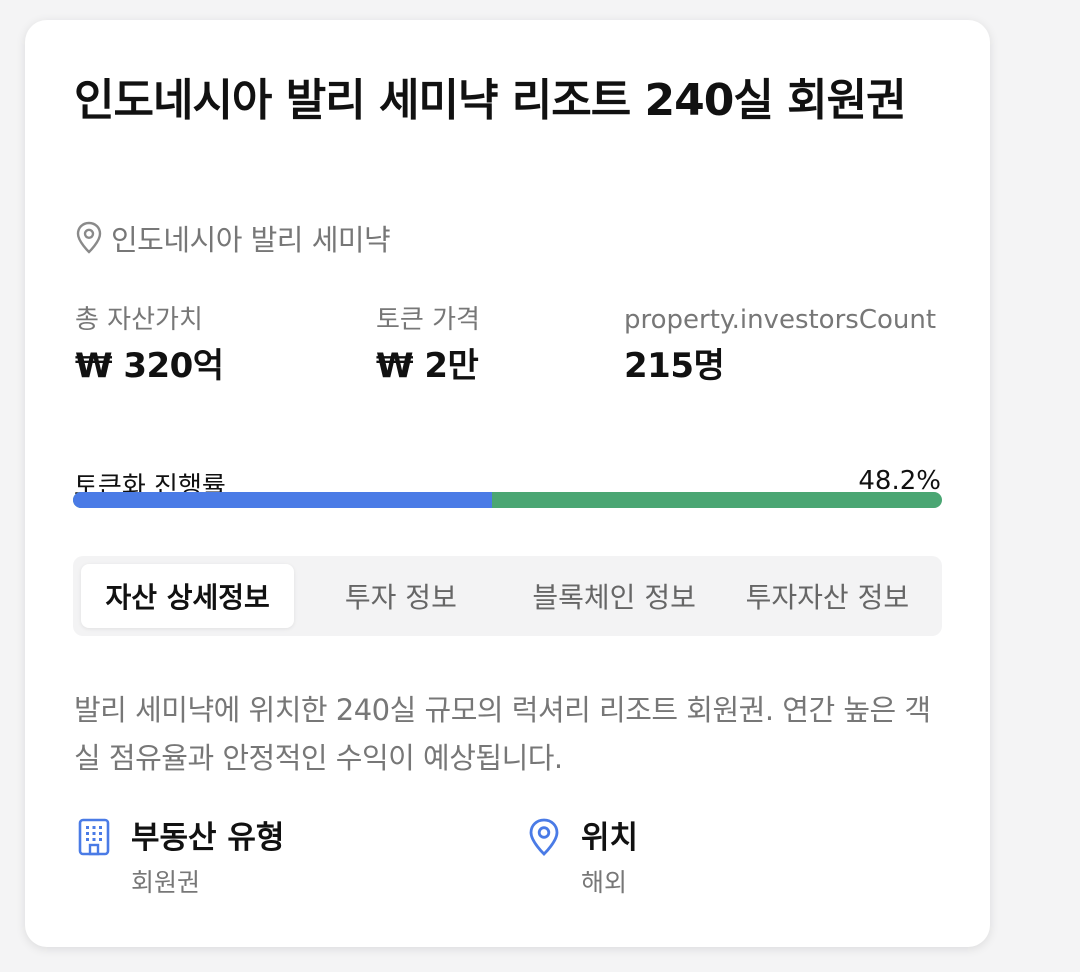 The image size is (1080, 972). I want to click on tab-blockchain-info: 블록체인 정보, so click(614, 597).